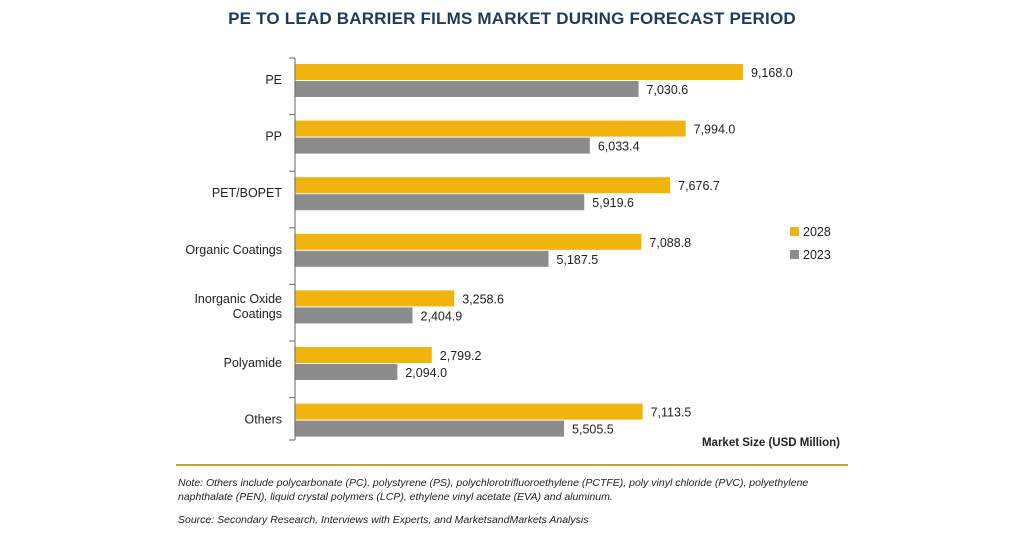 Image resolution: width=1024 pixels, height=536 pixels. I want to click on x-axis-label: Market Size (USD Million), so click(771, 443).